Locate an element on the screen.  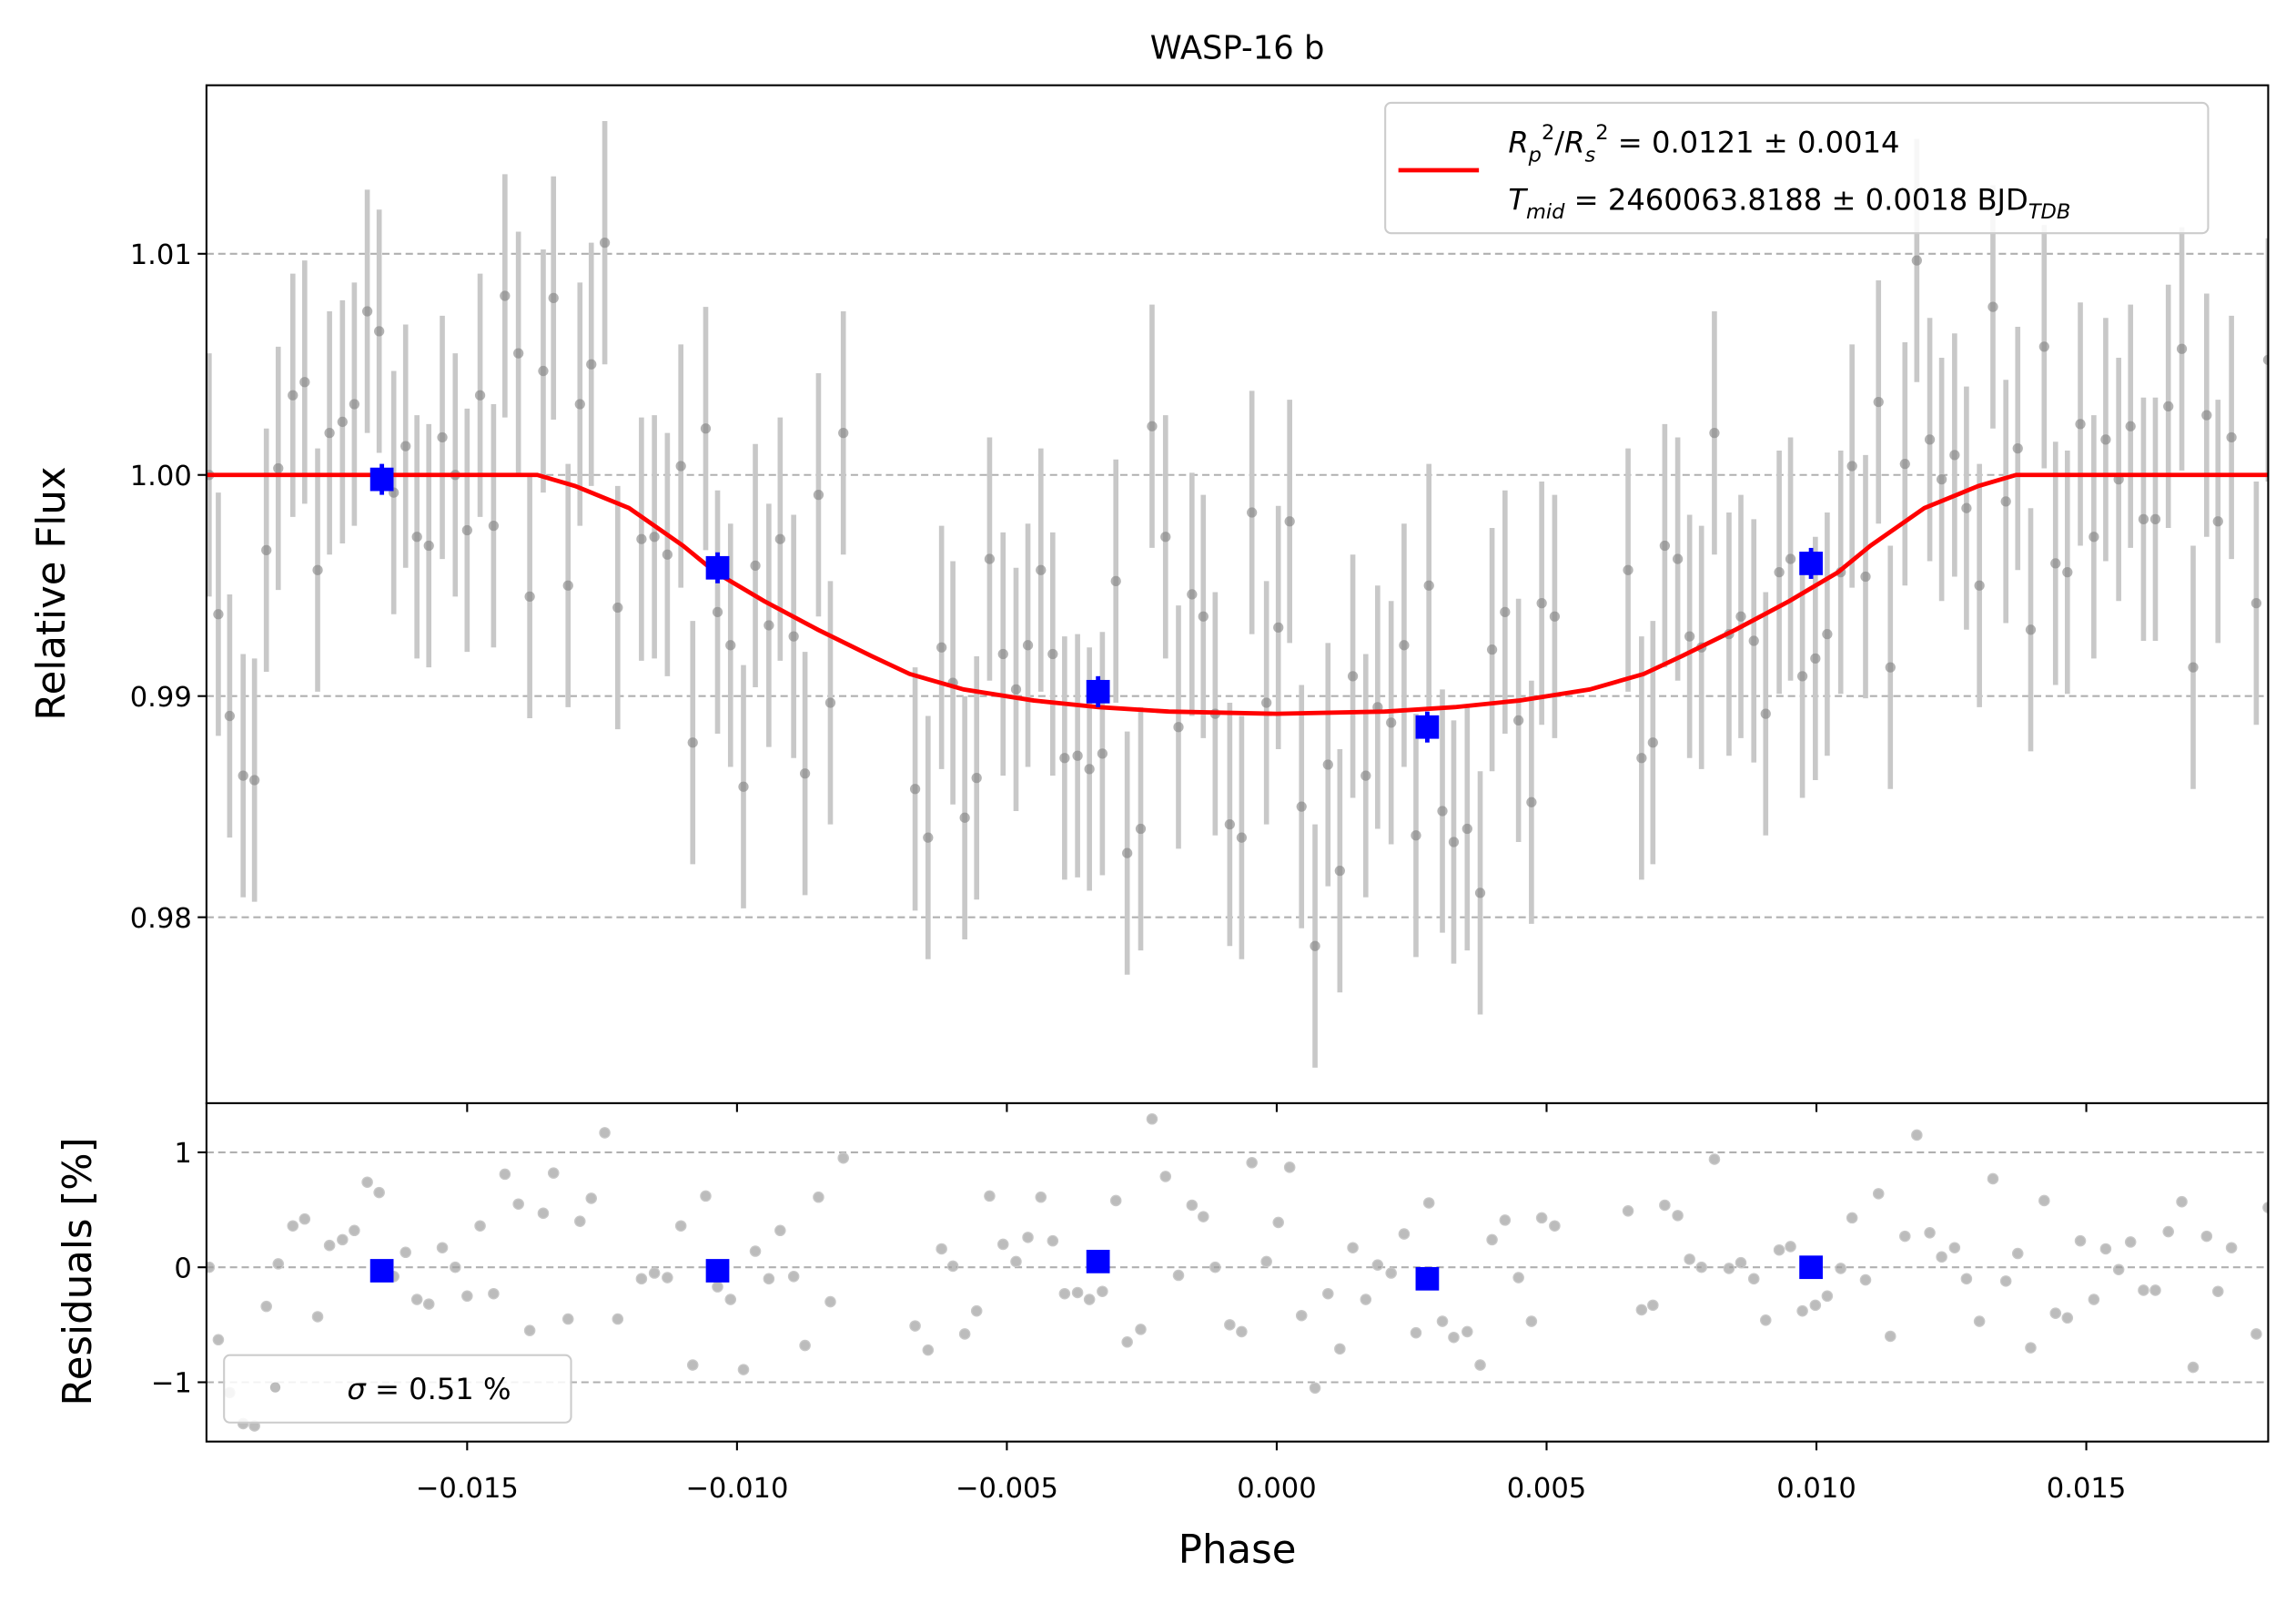
x-tick-label: −0.015 is located at coordinates (468, 1489).